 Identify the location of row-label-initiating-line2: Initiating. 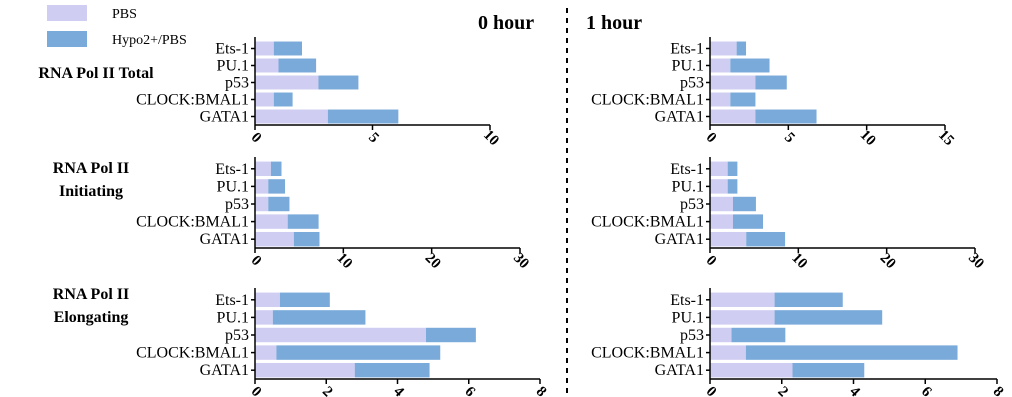
(91, 191).